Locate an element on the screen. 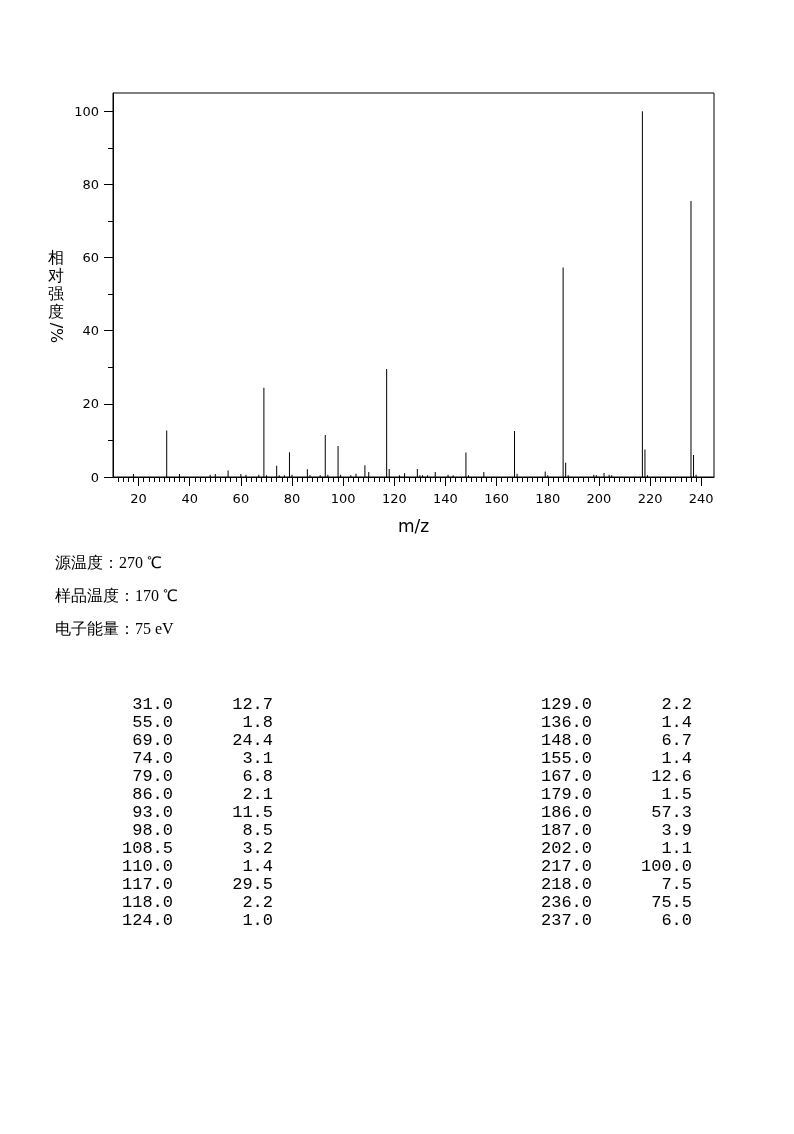 Image resolution: width=794 pixels, height=1134 pixels. text: 136.0 is located at coordinates (566, 722).